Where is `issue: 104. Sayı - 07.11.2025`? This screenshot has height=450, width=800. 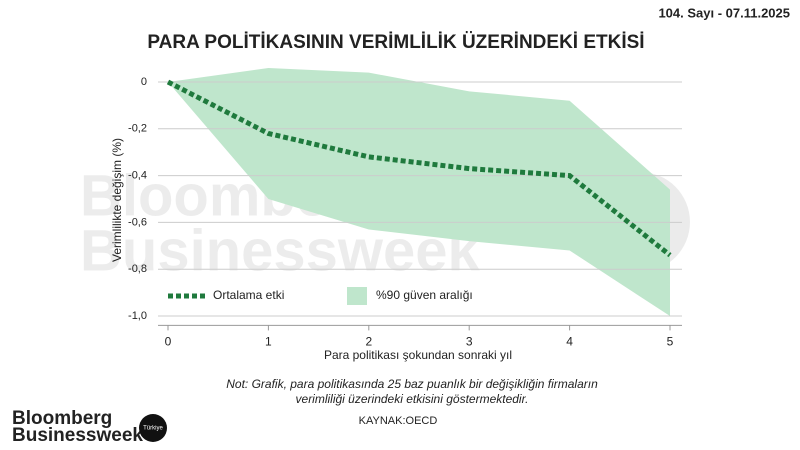
issue: 104. Sayı - 07.11.2025 is located at coordinates (724, 12).